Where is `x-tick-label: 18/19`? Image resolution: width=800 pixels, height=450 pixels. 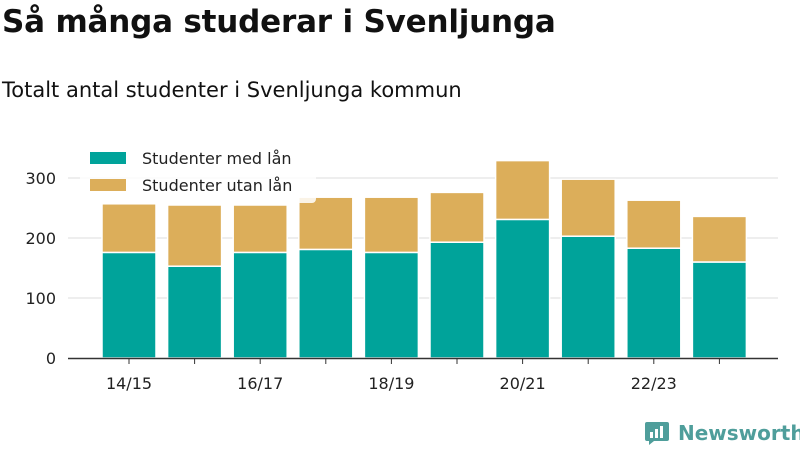 x-tick-label: 18/19 is located at coordinates (391, 383).